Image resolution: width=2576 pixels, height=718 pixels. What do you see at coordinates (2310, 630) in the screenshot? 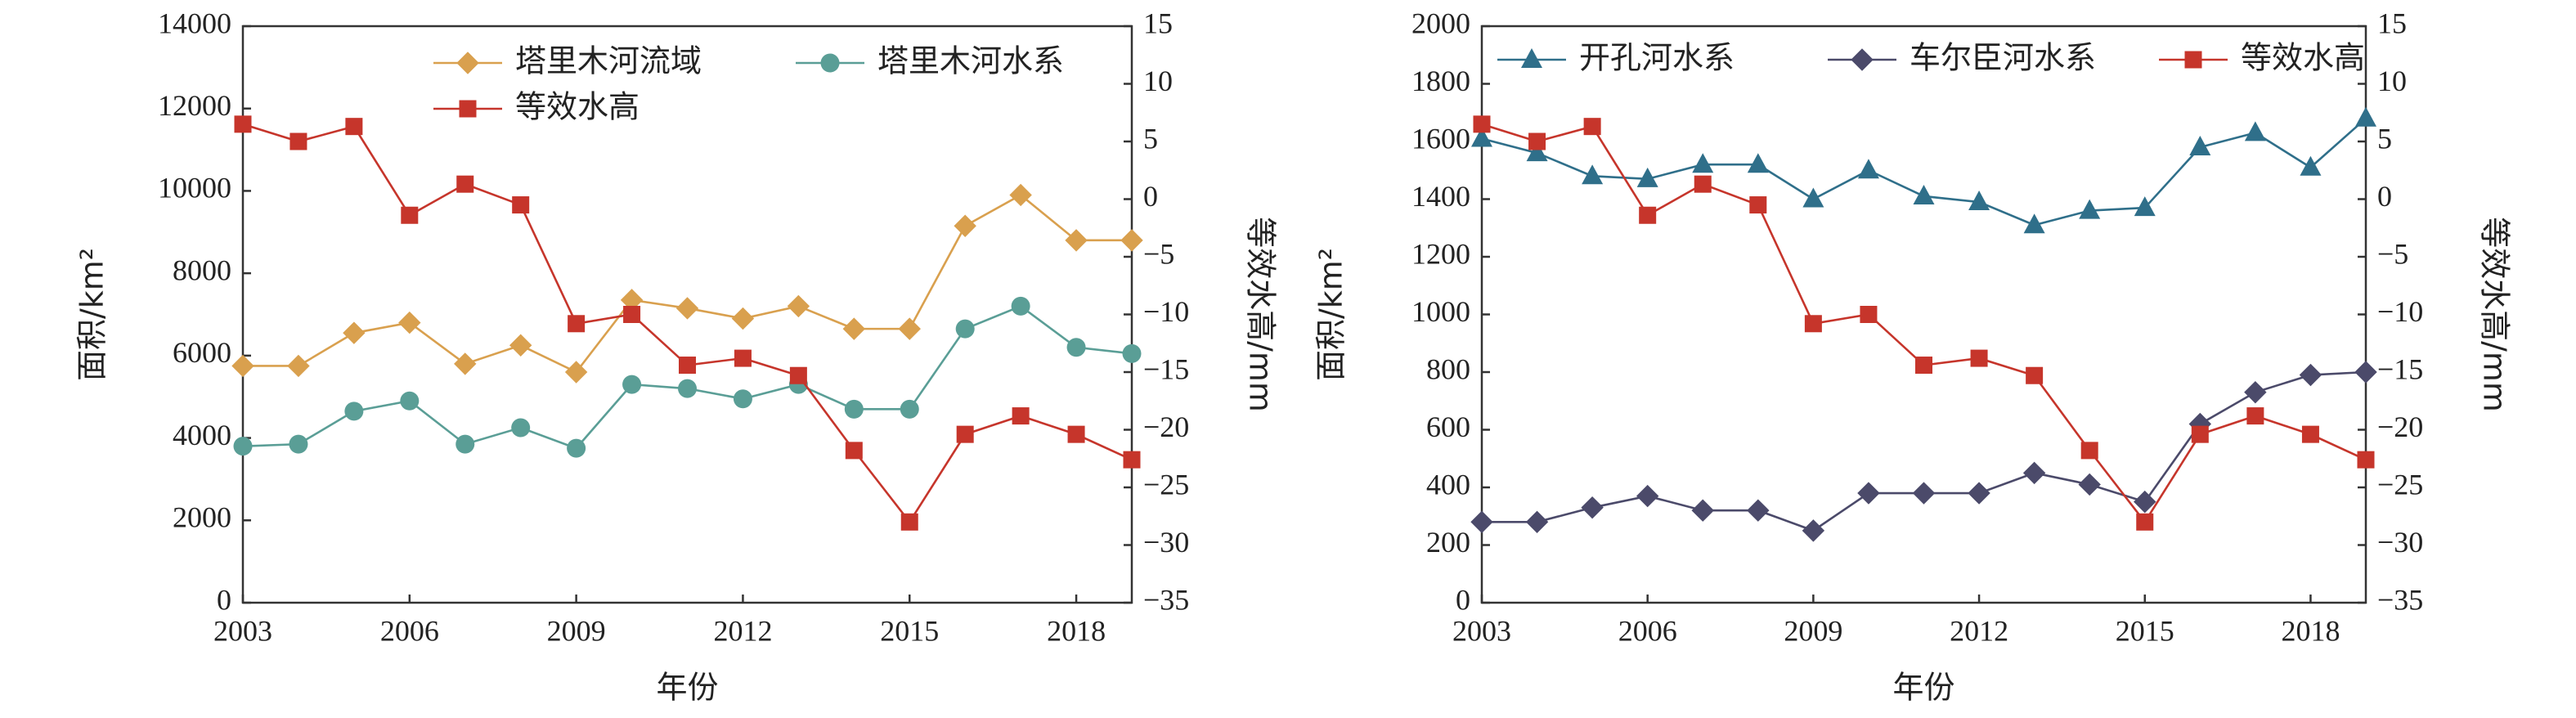
I see `x-tick-label: 2018` at bounding box center [2310, 630].